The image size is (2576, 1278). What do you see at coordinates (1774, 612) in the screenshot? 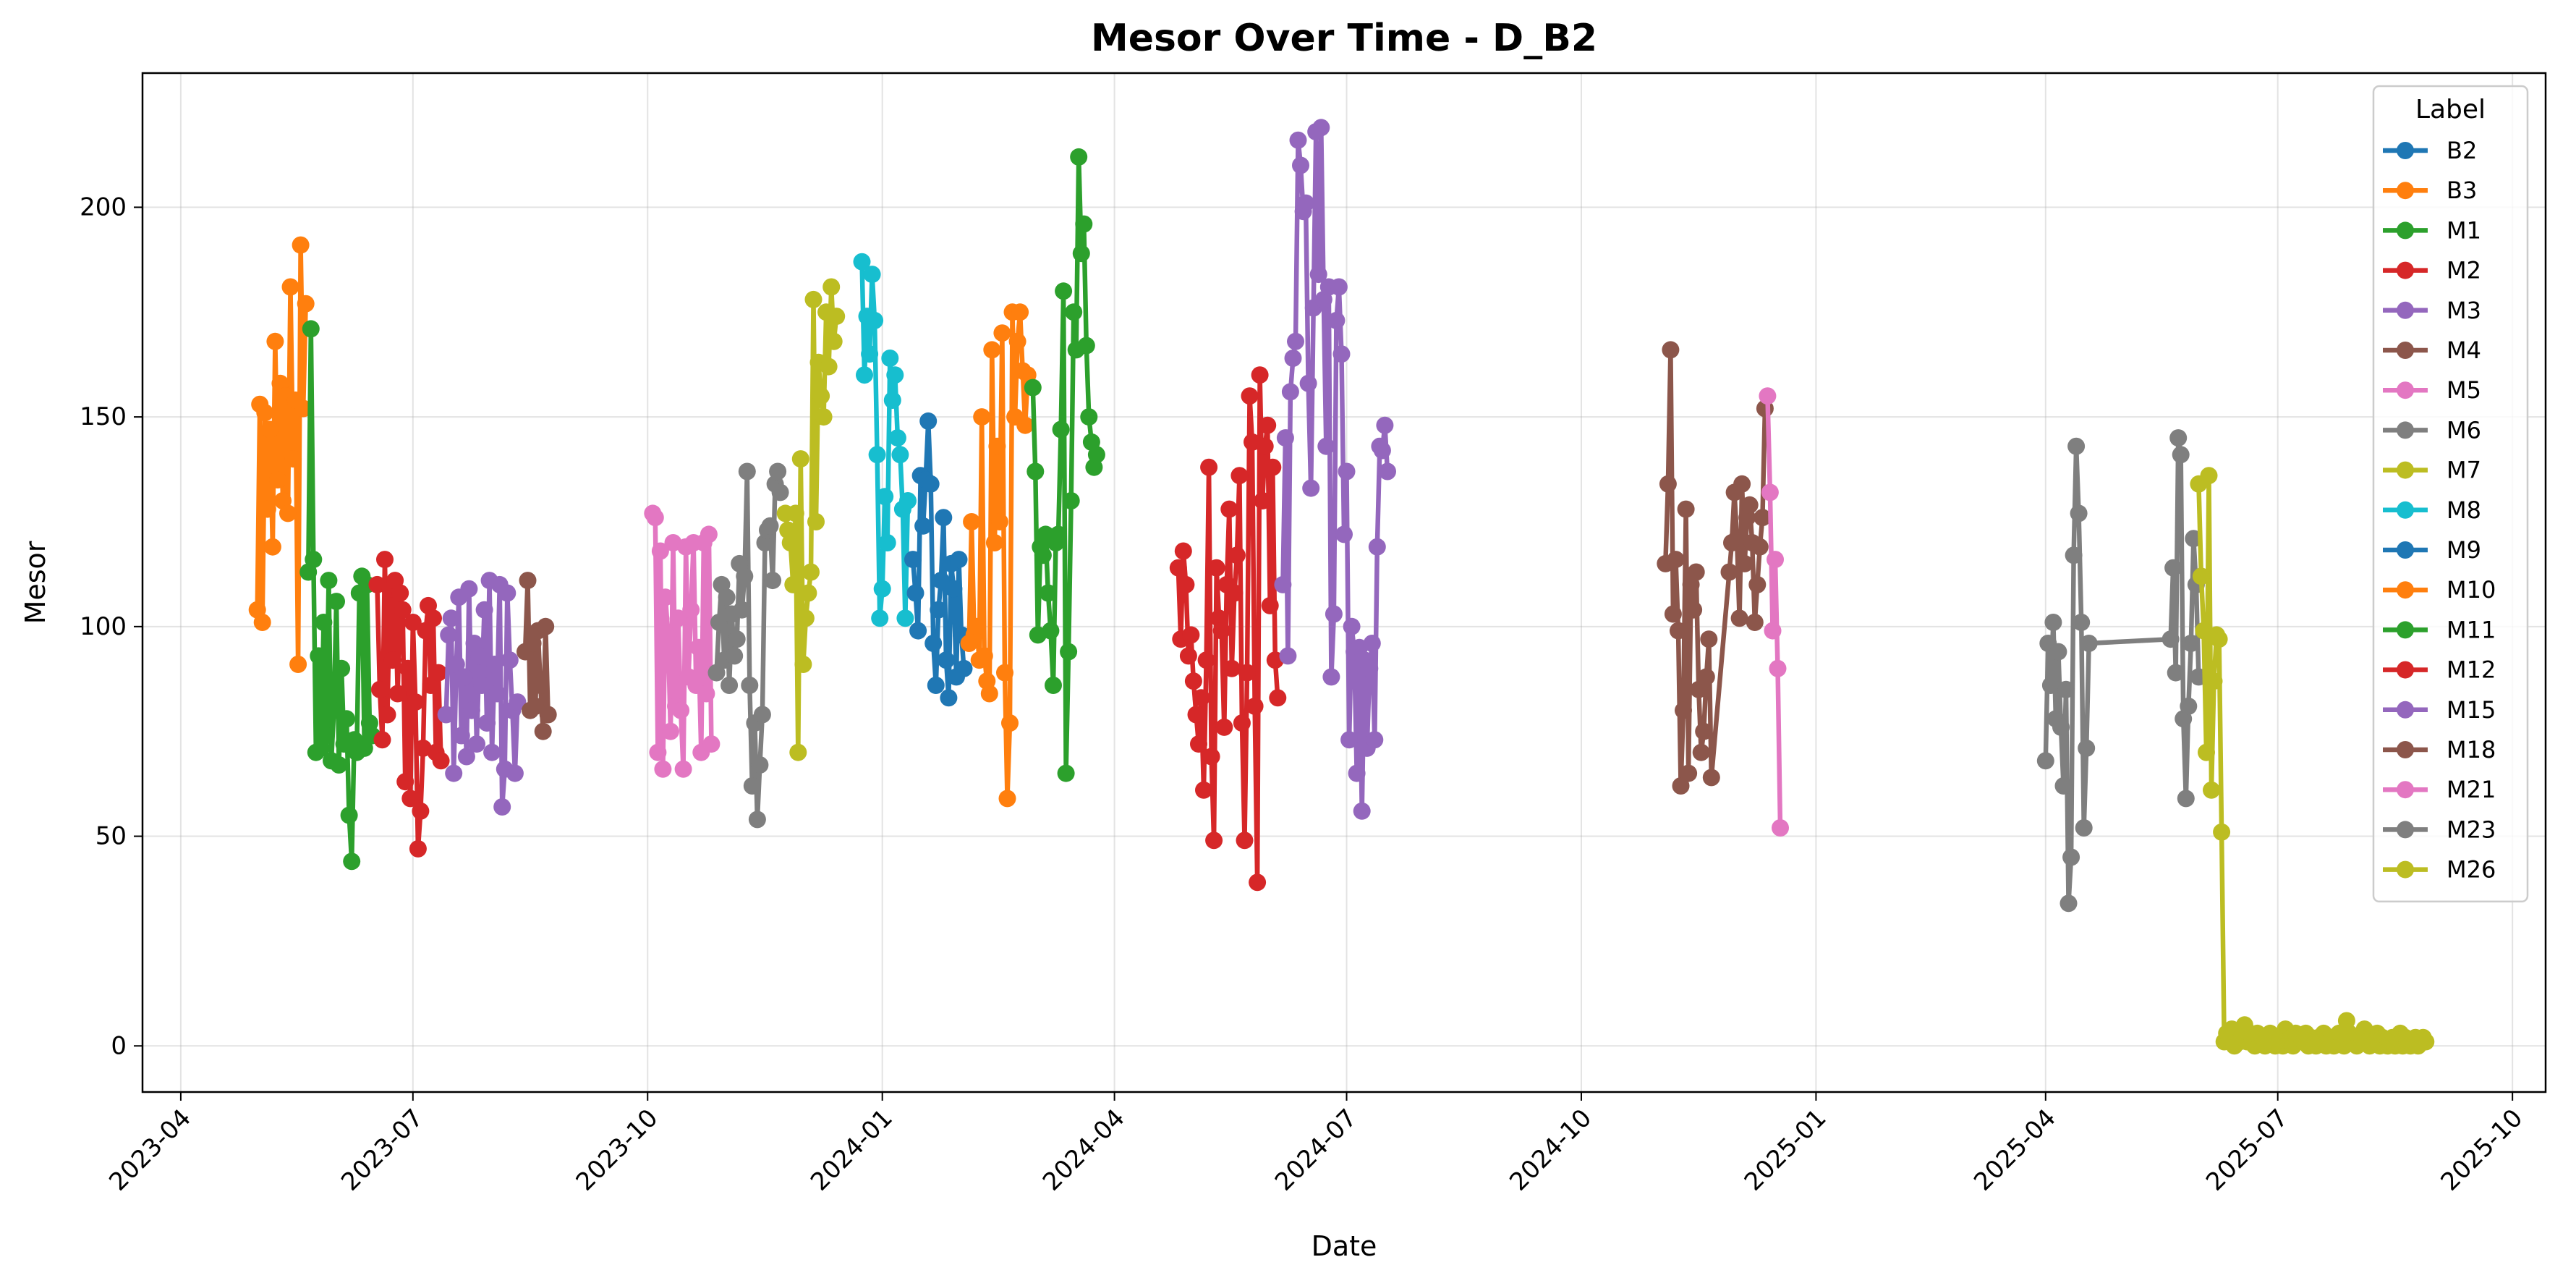
I see `series-M21` at bounding box center [1774, 612].